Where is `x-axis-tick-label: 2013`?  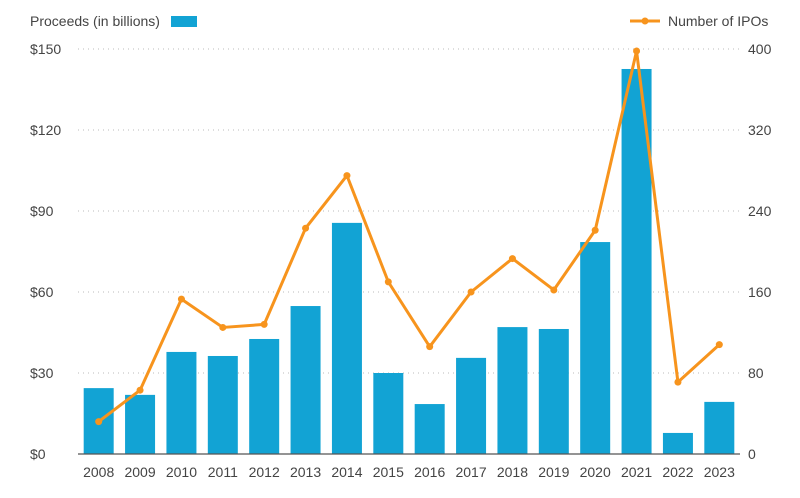 x-axis-tick-label: 2013 is located at coordinates (305, 472).